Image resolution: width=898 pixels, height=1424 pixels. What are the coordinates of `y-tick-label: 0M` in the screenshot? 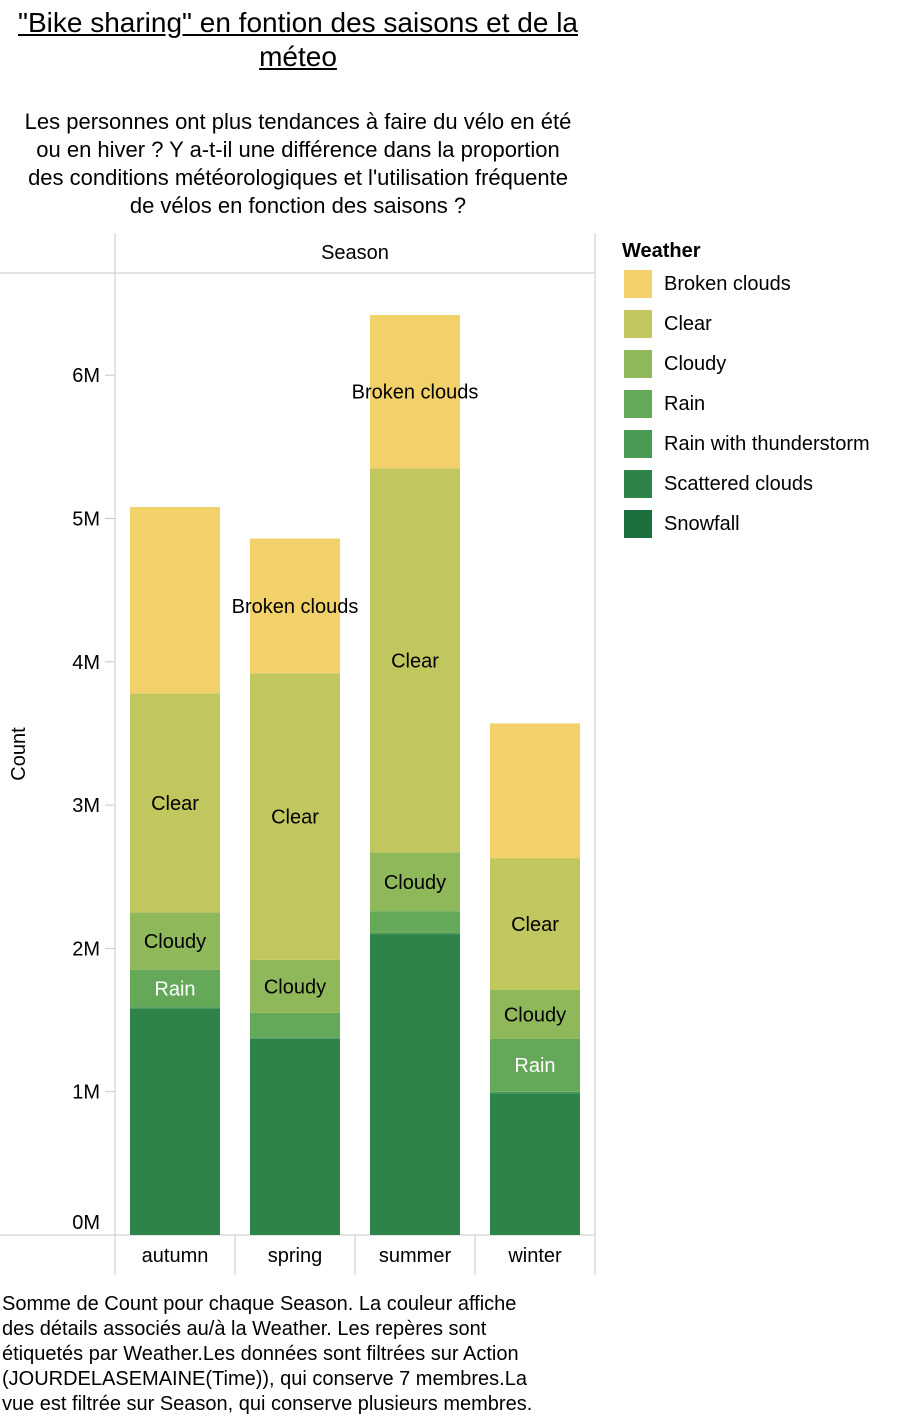 It's located at (86, 1223).